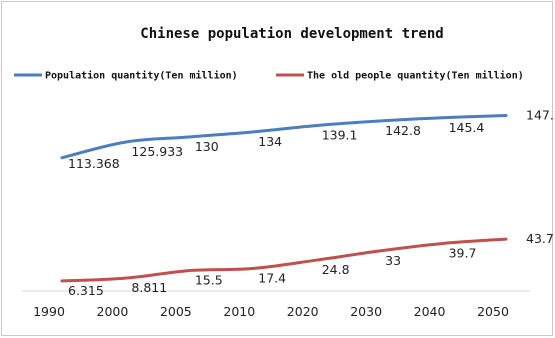 This screenshot has height=338, width=555. I want to click on x-tick-label: 2010, so click(239, 311).